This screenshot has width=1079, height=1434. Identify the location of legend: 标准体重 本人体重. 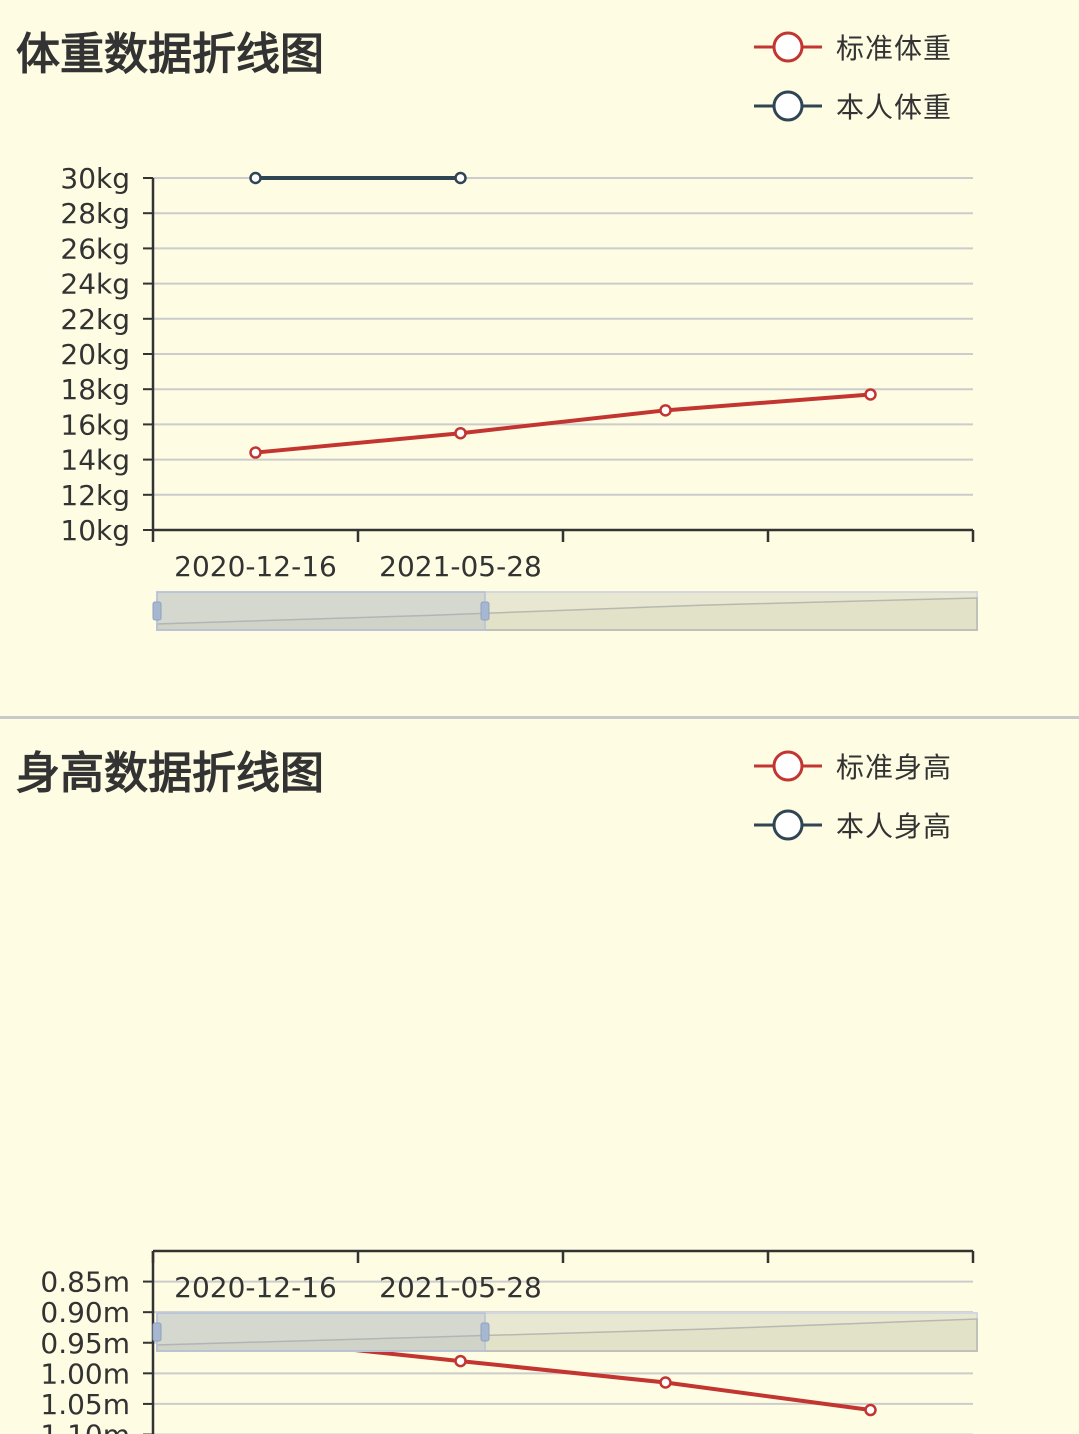
(853, 87).